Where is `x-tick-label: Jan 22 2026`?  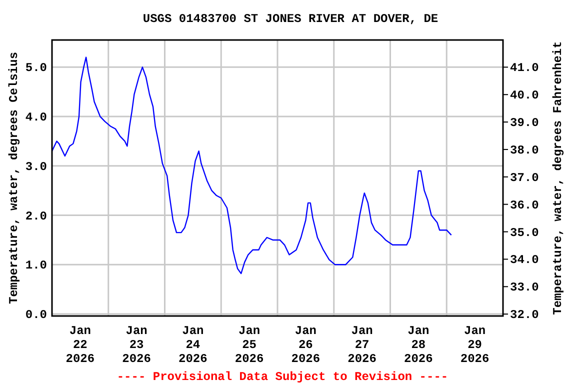 x-tick-label: Jan 22 2026 is located at coordinates (80, 345).